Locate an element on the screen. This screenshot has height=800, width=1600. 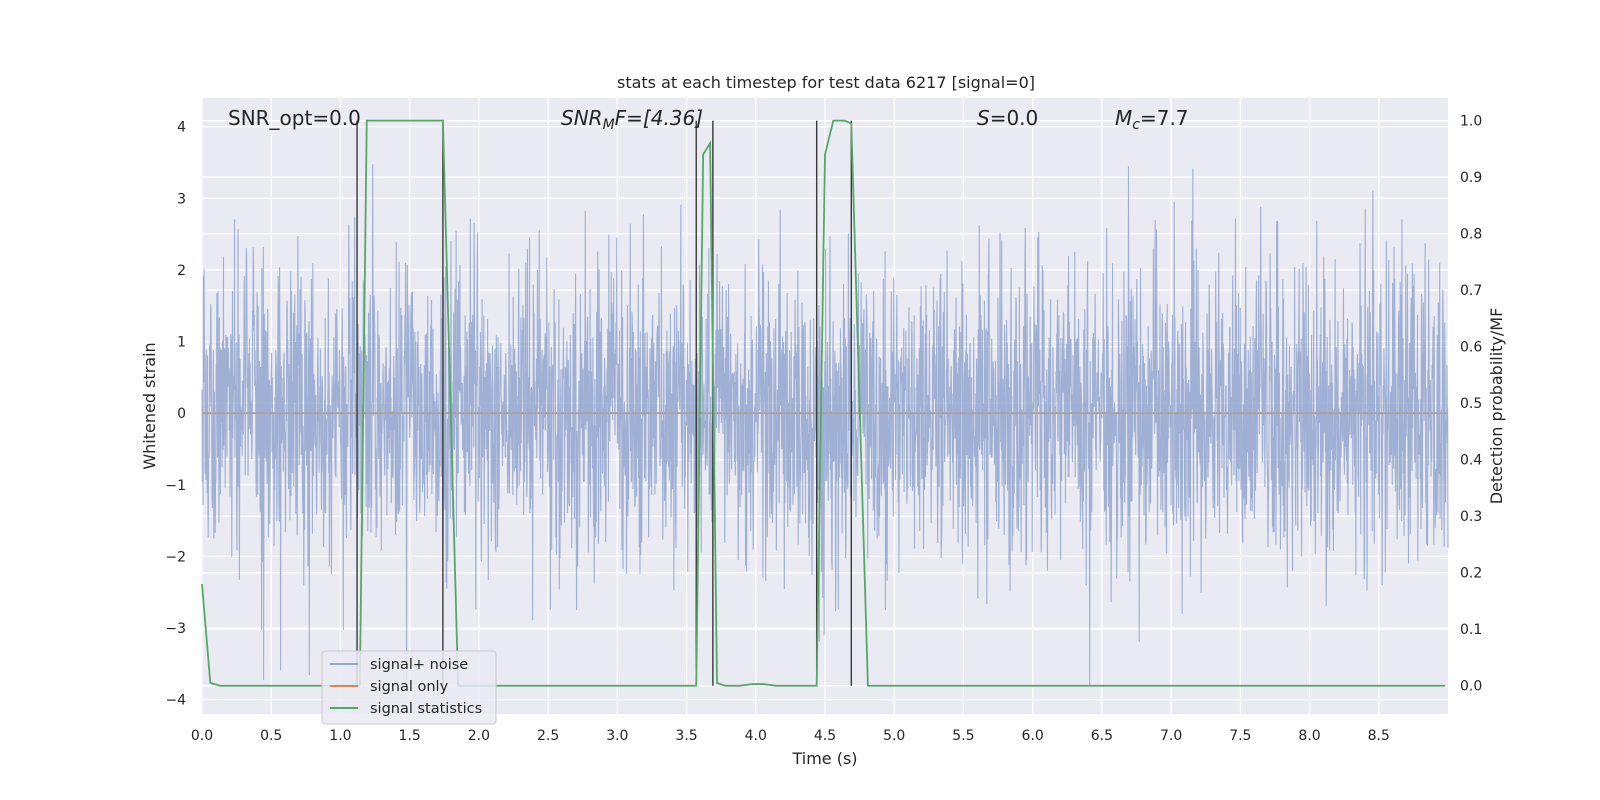
y-tick-label-right: 0.4 is located at coordinates (1471, 461).